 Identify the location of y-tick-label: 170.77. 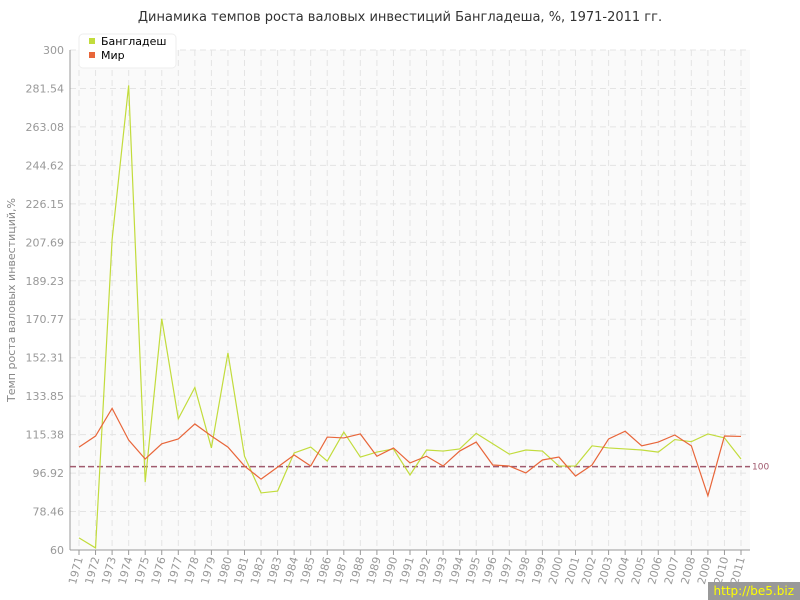
(45, 319).